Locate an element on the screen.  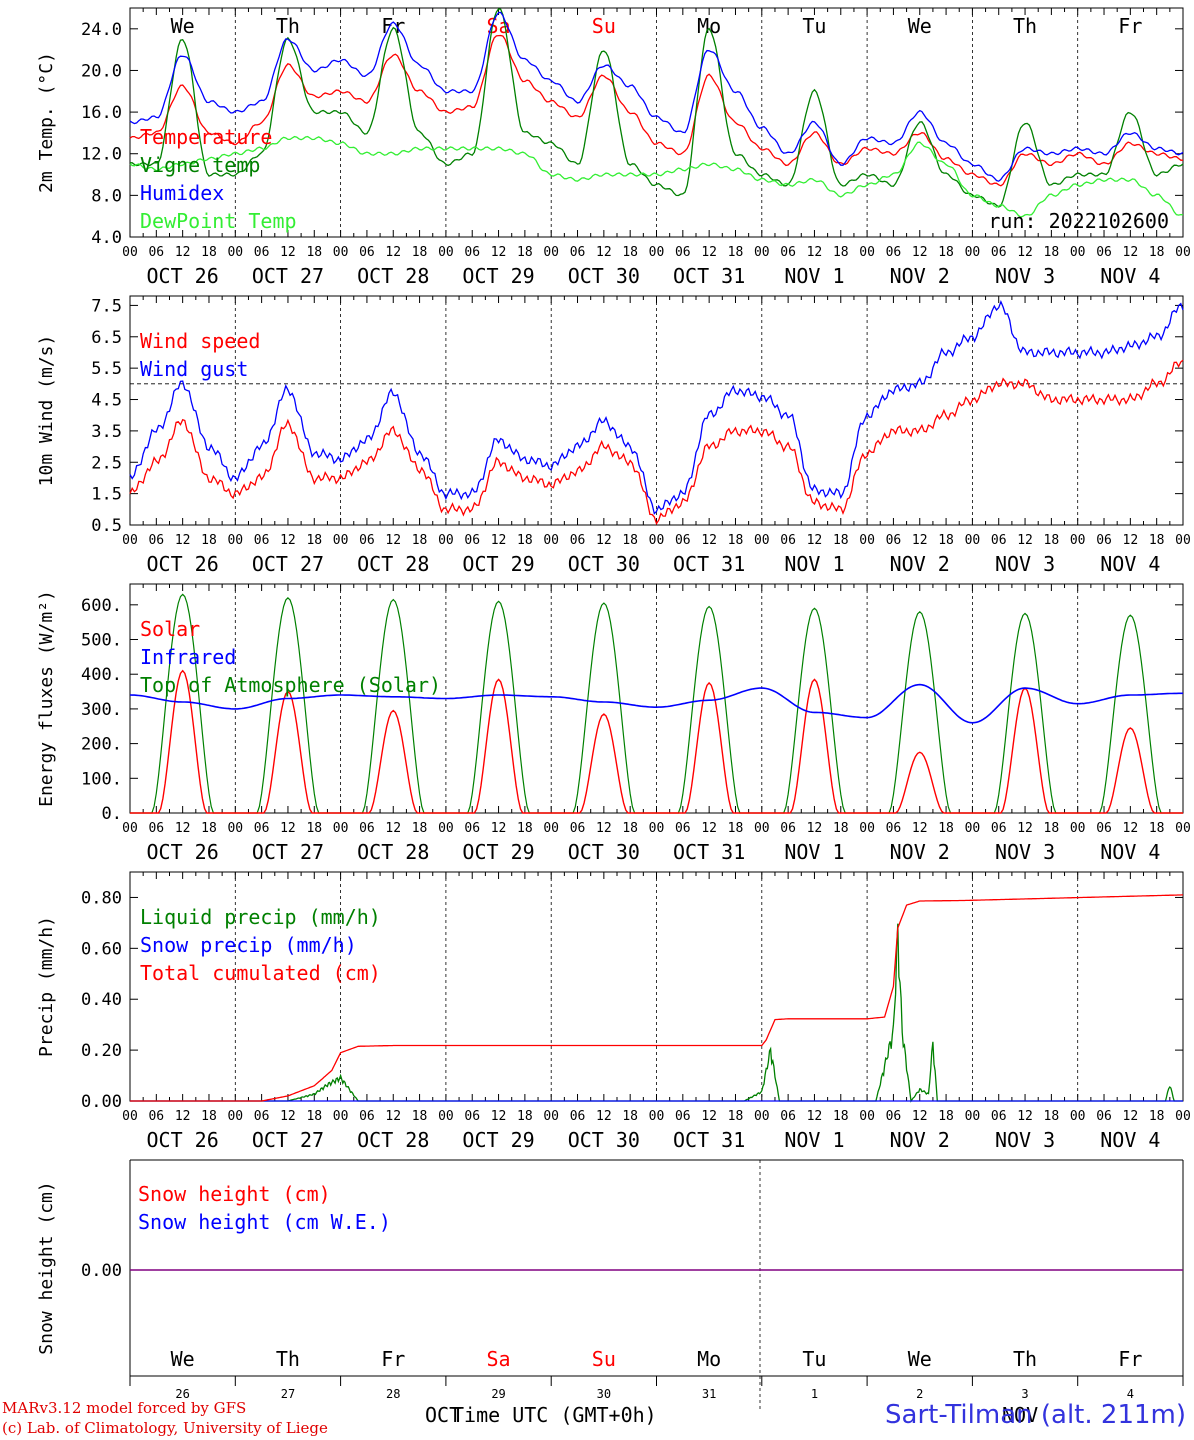
series-wind-speed is located at coordinates (656, 442).